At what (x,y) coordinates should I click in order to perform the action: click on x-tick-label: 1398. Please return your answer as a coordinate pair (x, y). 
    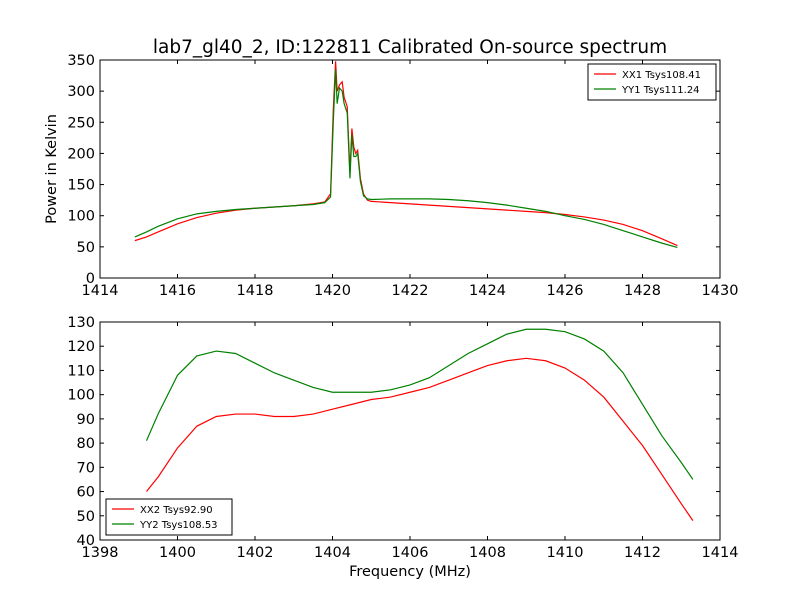
    Looking at the image, I should click on (100, 553).